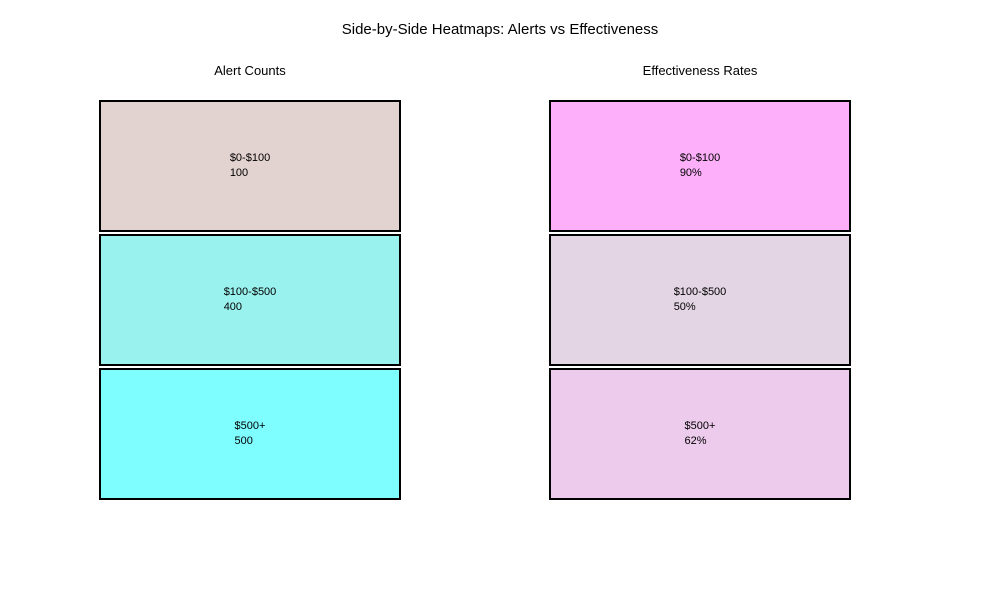 Image resolution: width=1000 pixels, height=600 pixels. I want to click on heatmap-cell-alerts-100-500: $100-$500 400, so click(250, 300).